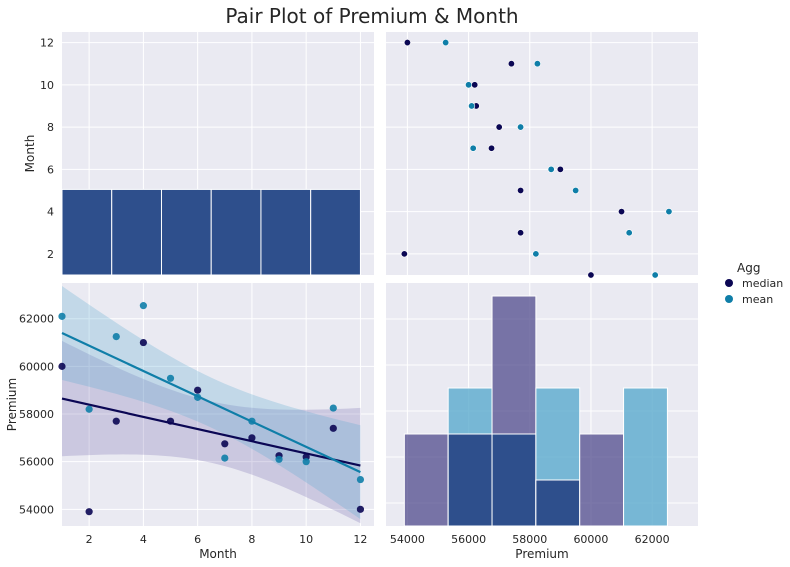 The height and width of the screenshot is (567, 790). I want to click on y-tick-label-premium: 54000, so click(36, 509).